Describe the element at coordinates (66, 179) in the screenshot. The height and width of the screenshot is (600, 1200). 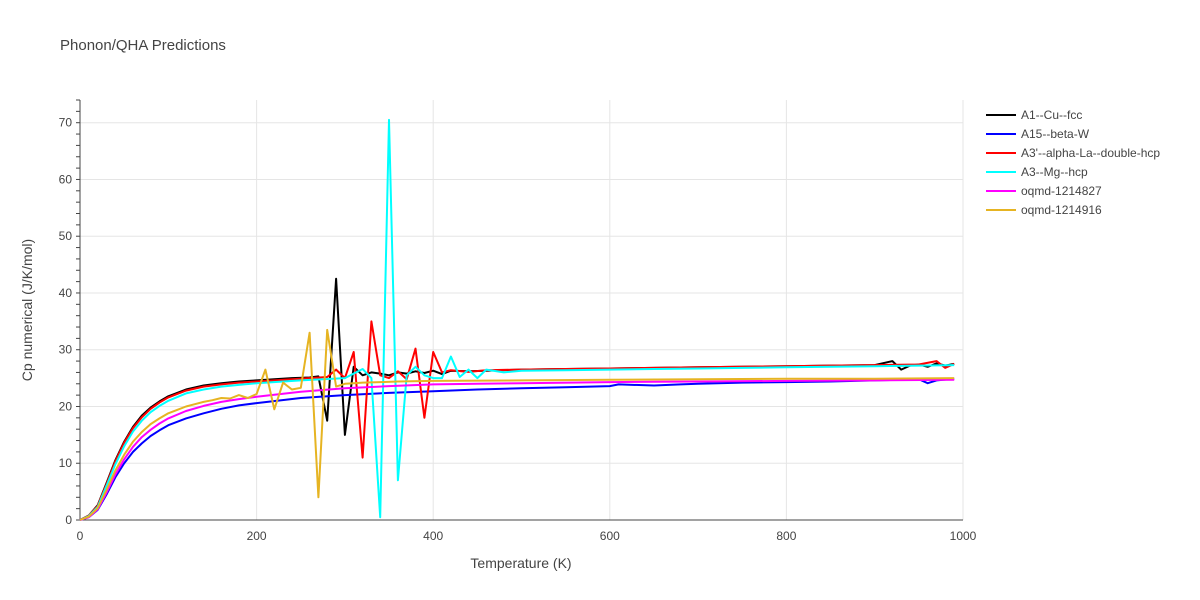
I see `y-tick-label: 60` at that location.